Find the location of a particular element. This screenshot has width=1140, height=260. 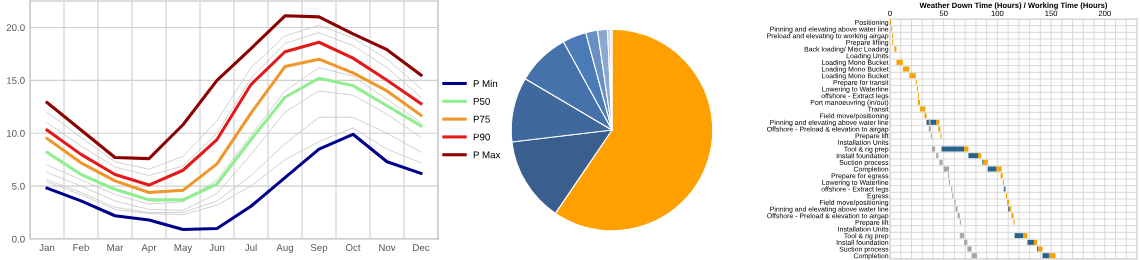

legend-label: P Max is located at coordinates (487, 155).